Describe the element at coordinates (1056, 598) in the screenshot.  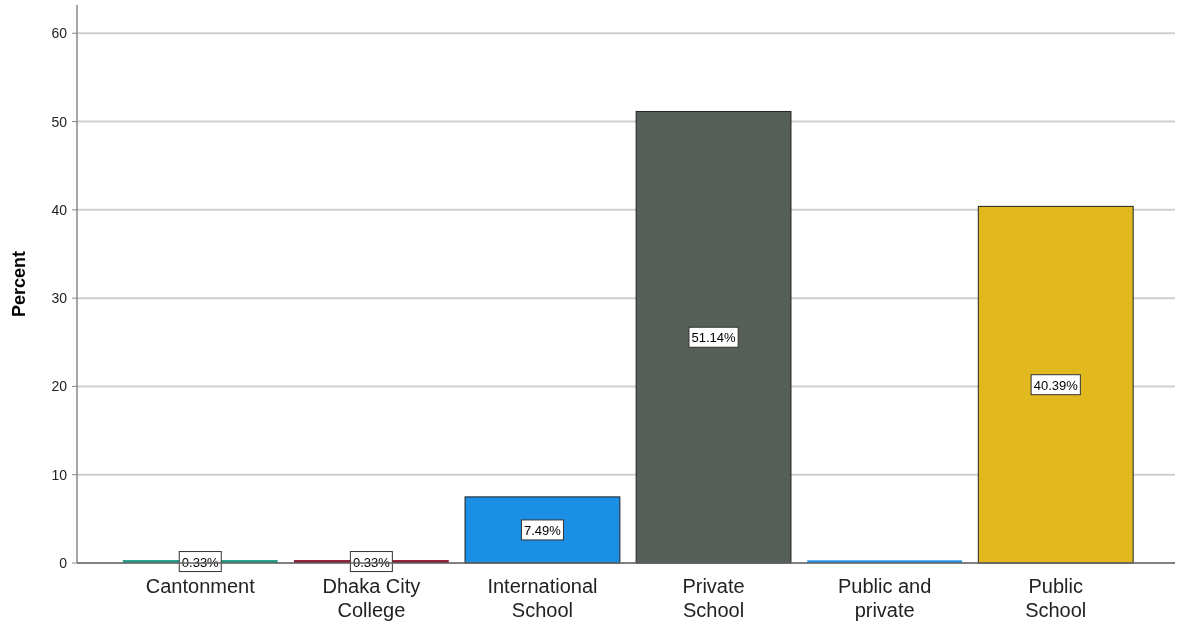
I see `x-tick-label: Public School` at that location.